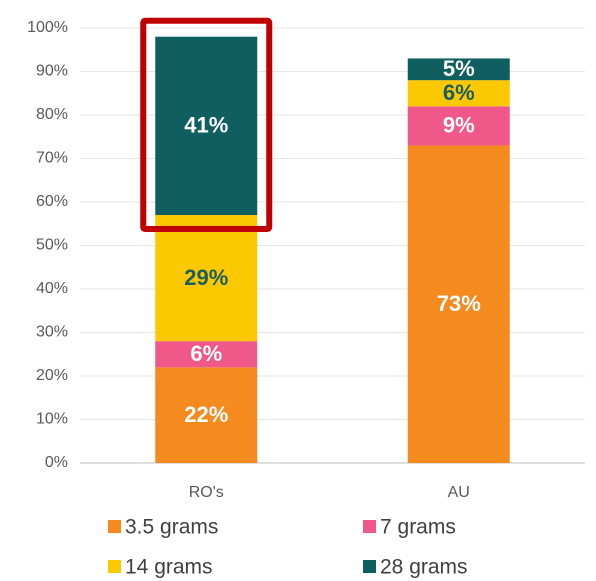 Image resolution: width=596 pixels, height=581 pixels. Describe the element at coordinates (459, 492) in the screenshot. I see `x-tick-label: AU` at that location.